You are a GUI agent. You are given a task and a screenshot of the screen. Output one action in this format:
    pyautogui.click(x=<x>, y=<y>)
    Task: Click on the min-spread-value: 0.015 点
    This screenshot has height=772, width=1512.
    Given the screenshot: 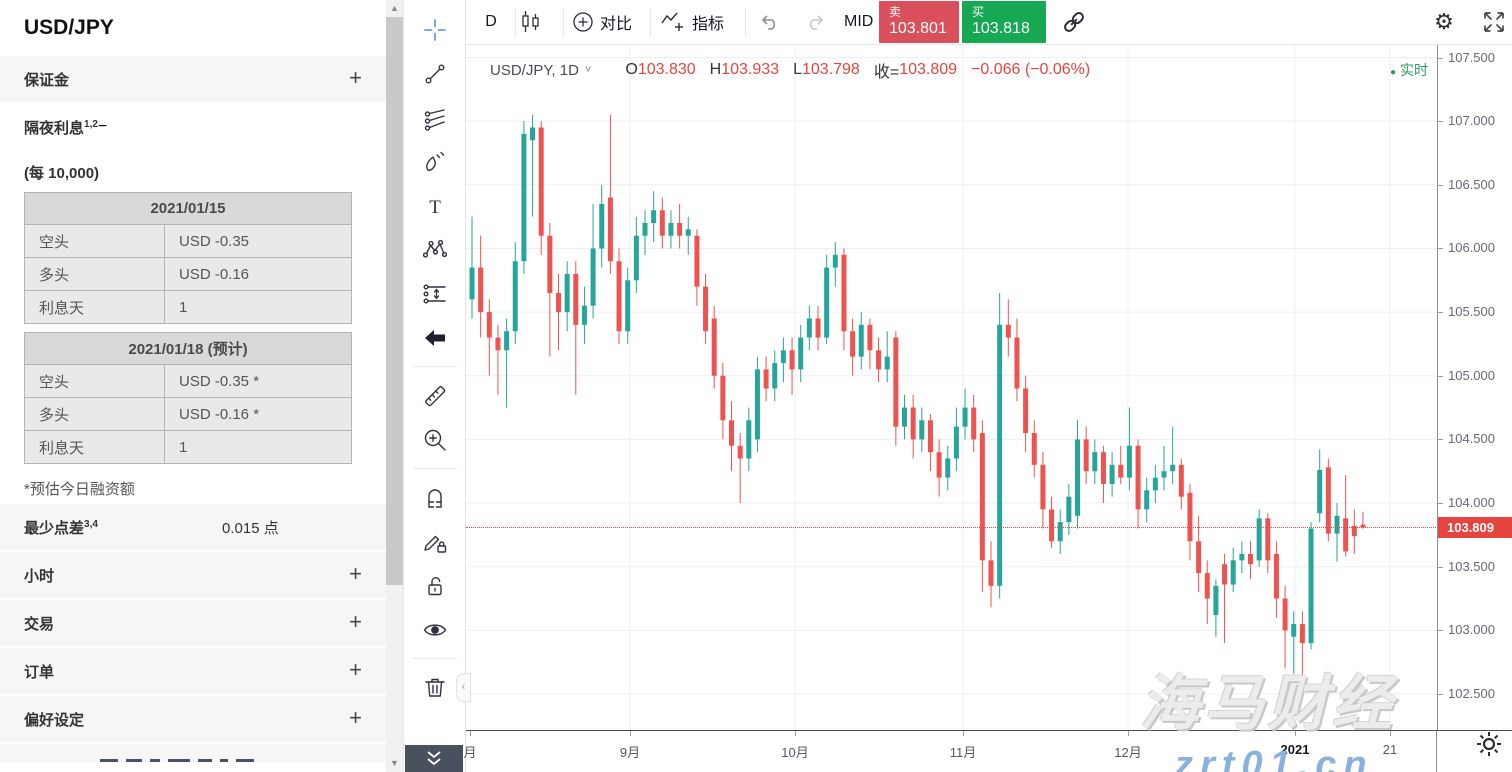 What is the action you would take?
    pyautogui.click(x=250, y=528)
    